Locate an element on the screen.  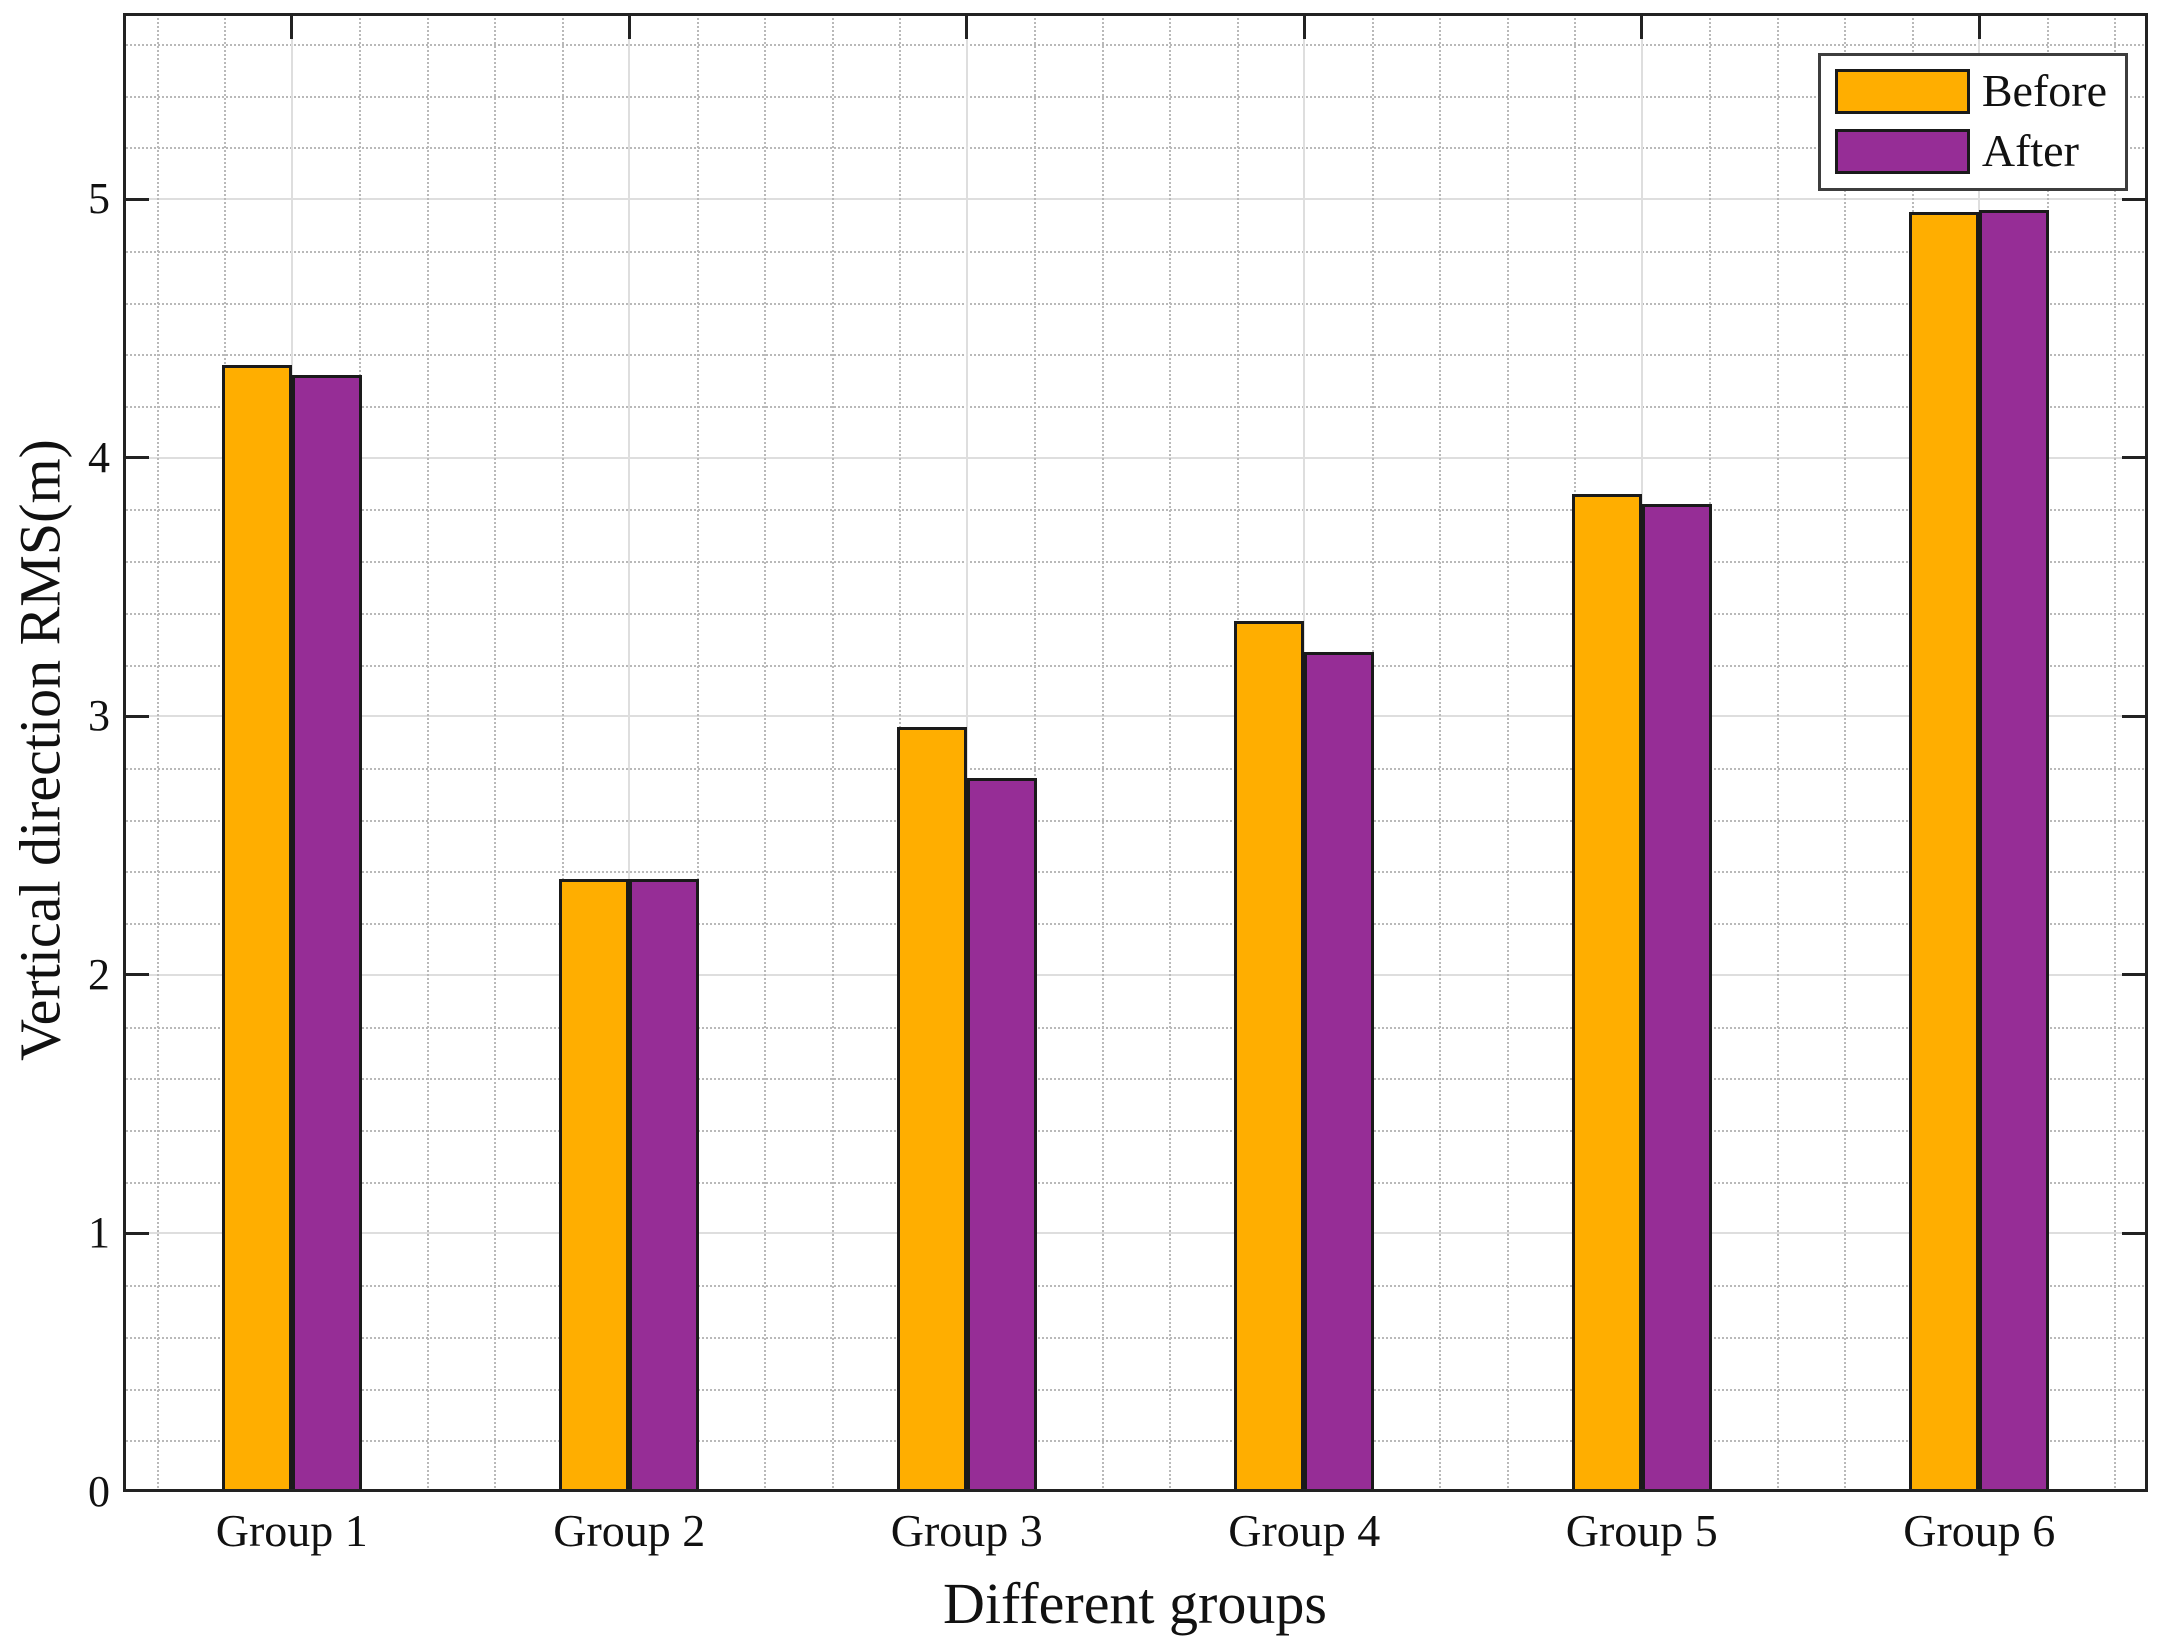
x-tick-label: Group 2 is located at coordinates (629, 1530).